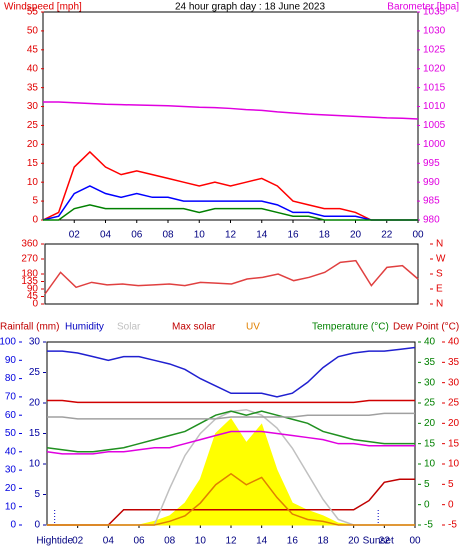  I want to click on annotation: Sunset, so click(378, 541).